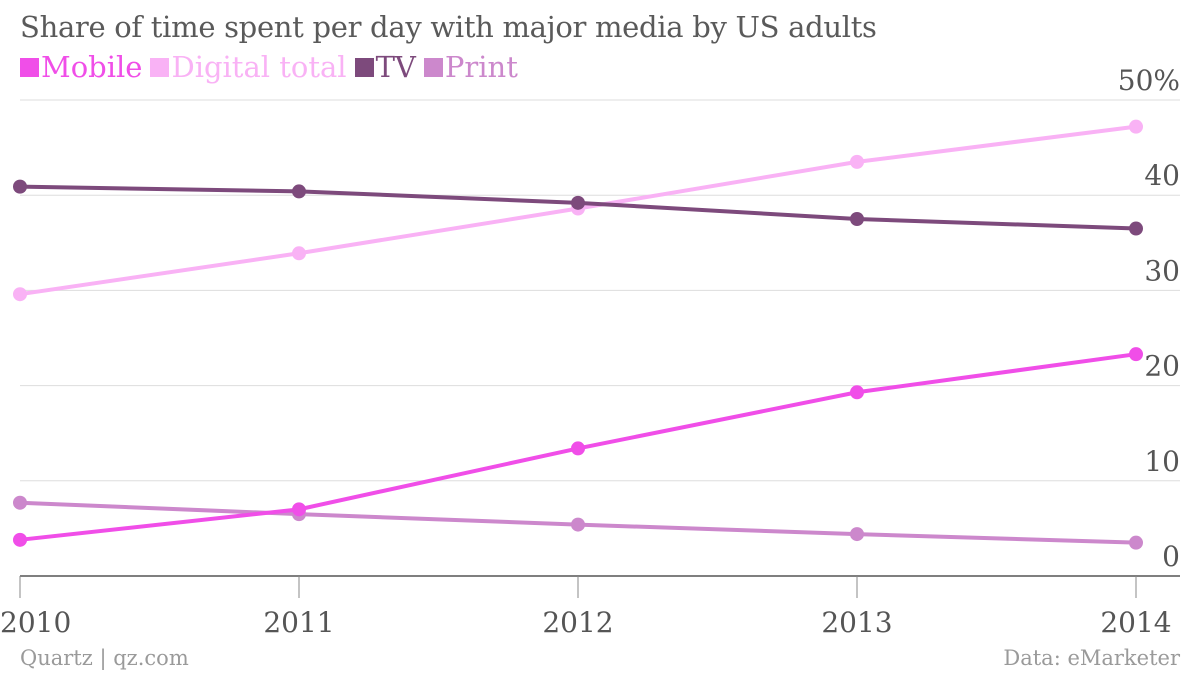 The width and height of the screenshot is (1200, 676). I want to click on legend: Mobile Digital total TV Print, so click(269, 67).